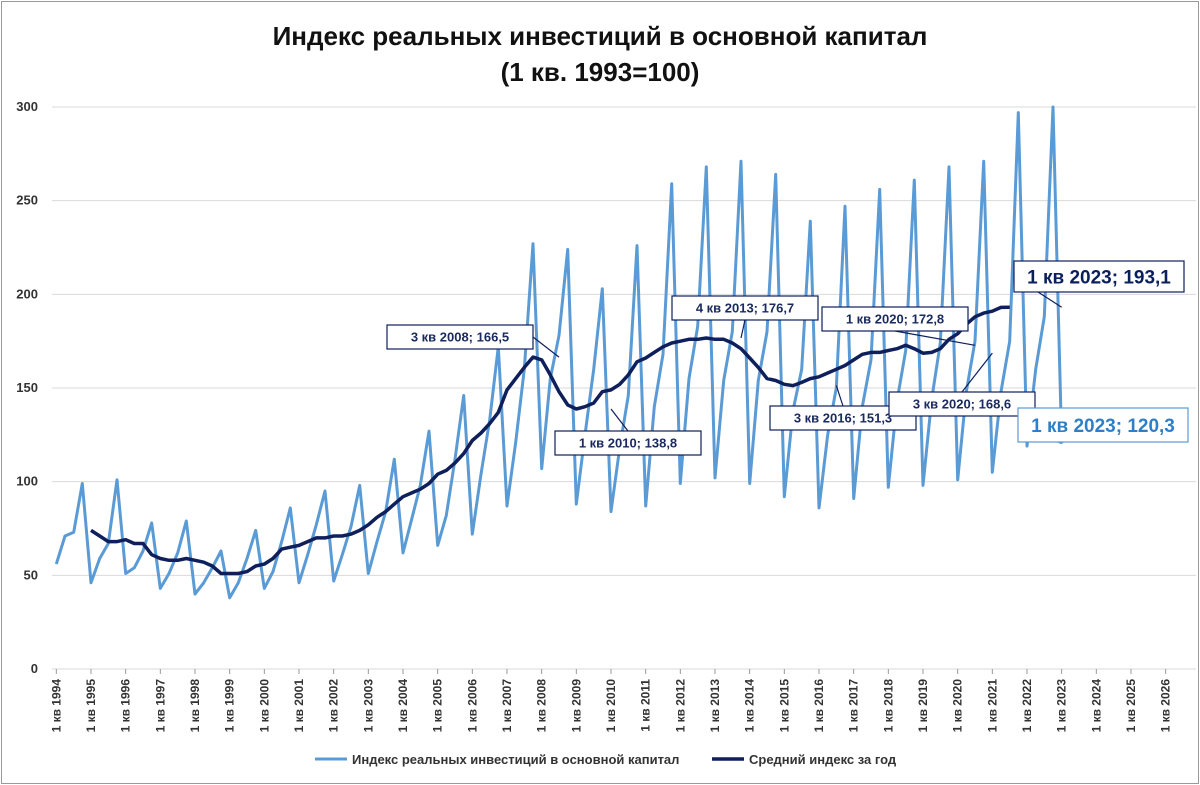  What do you see at coordinates (27, 106) in the screenshot?
I see `y-tick-label-300: 300` at bounding box center [27, 106].